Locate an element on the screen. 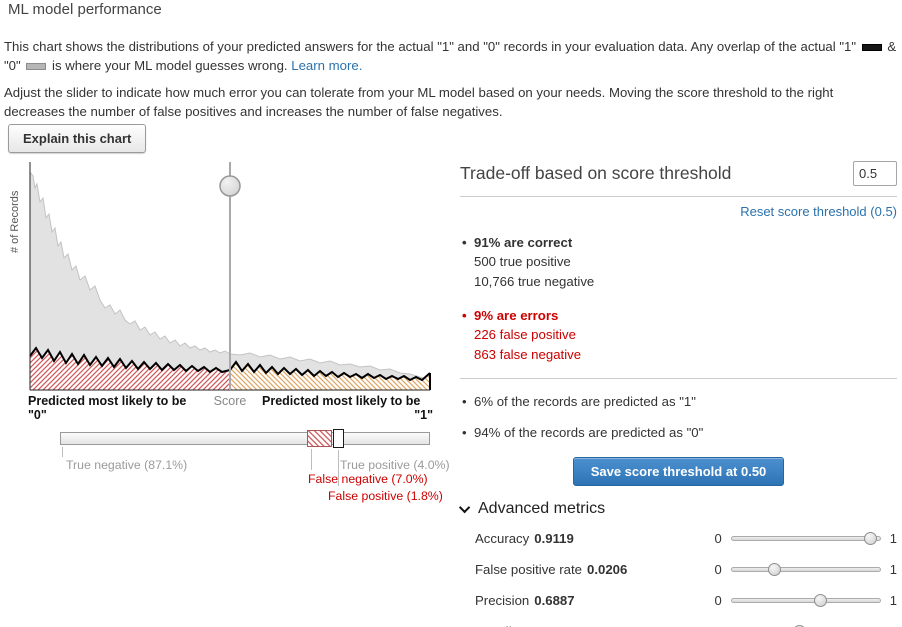 The height and width of the screenshot is (627, 902). advanced-metrics-toggle: Advanced metrics is located at coordinates (677, 508).